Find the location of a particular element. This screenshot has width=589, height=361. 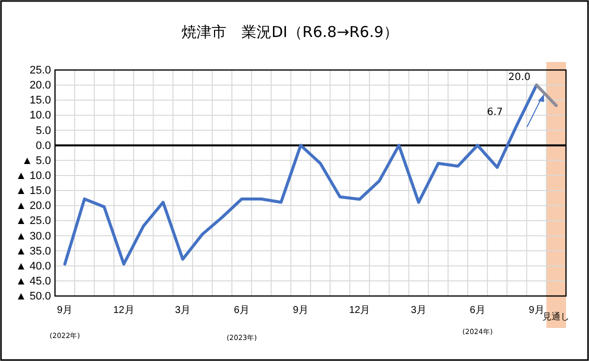

y-tick-label: ▲ 40.0 is located at coordinates (33, 266).